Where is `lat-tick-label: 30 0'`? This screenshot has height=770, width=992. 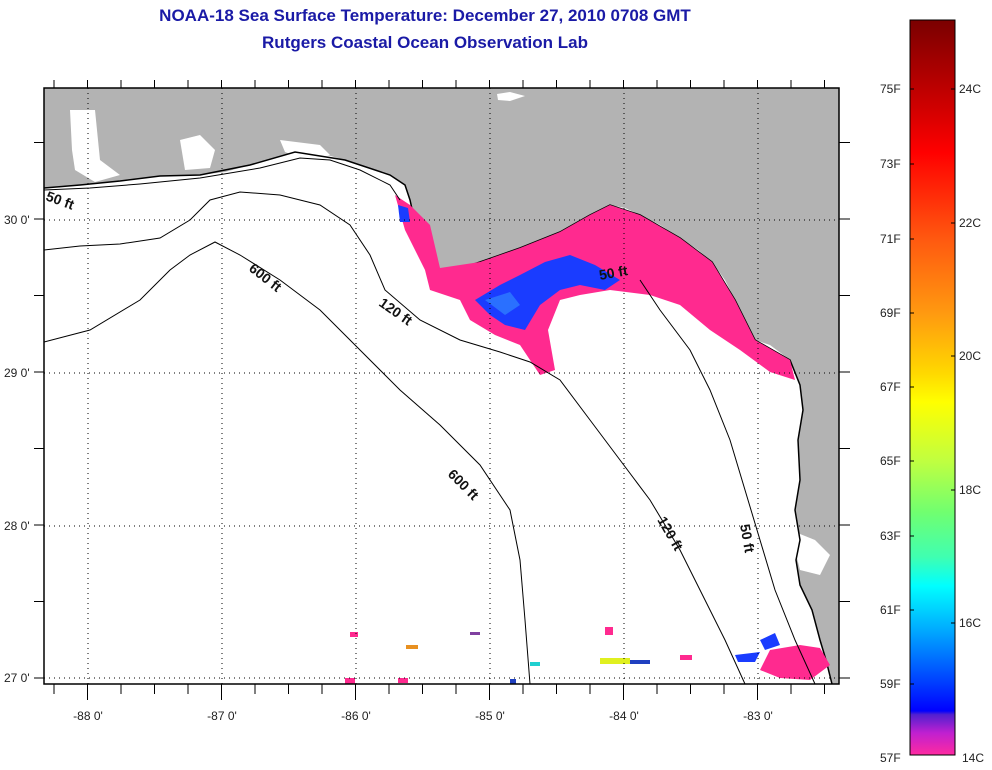
lat-tick-label: 30 0' is located at coordinates (17, 220).